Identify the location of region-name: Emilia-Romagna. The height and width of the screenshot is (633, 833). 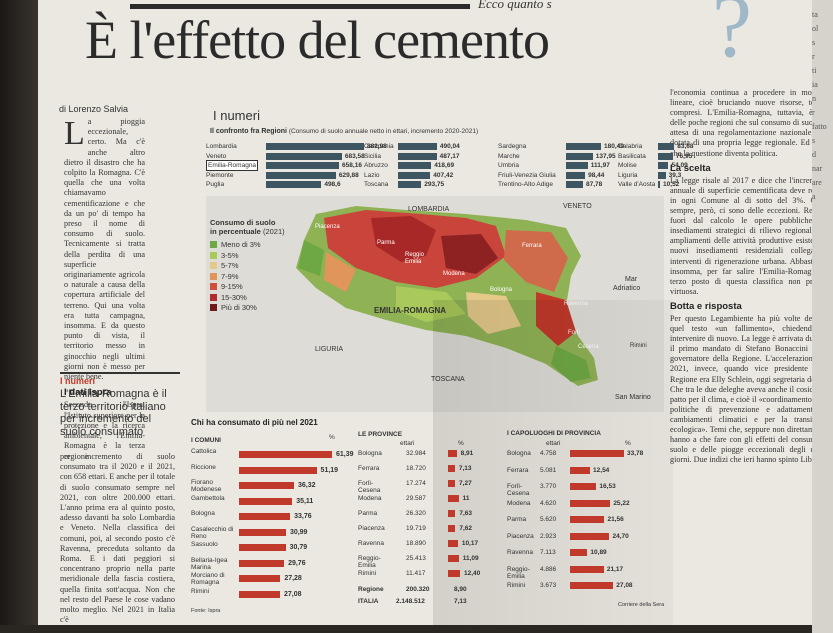
(232, 165).